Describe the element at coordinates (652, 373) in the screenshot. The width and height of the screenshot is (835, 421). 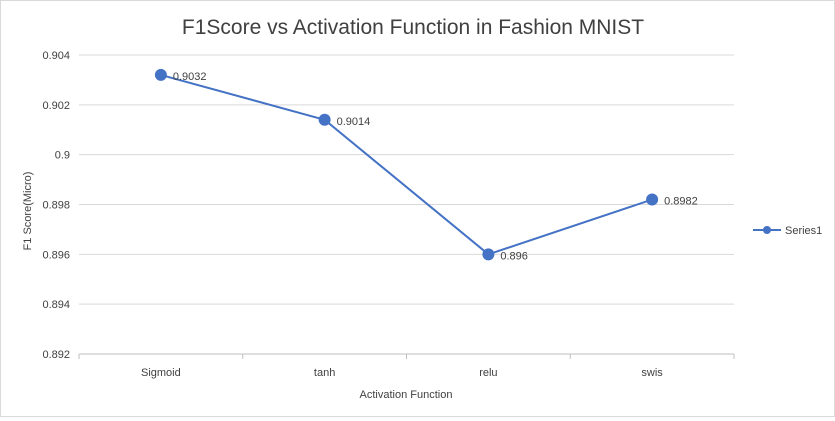
I see `x-tick-label-3: swis` at that location.